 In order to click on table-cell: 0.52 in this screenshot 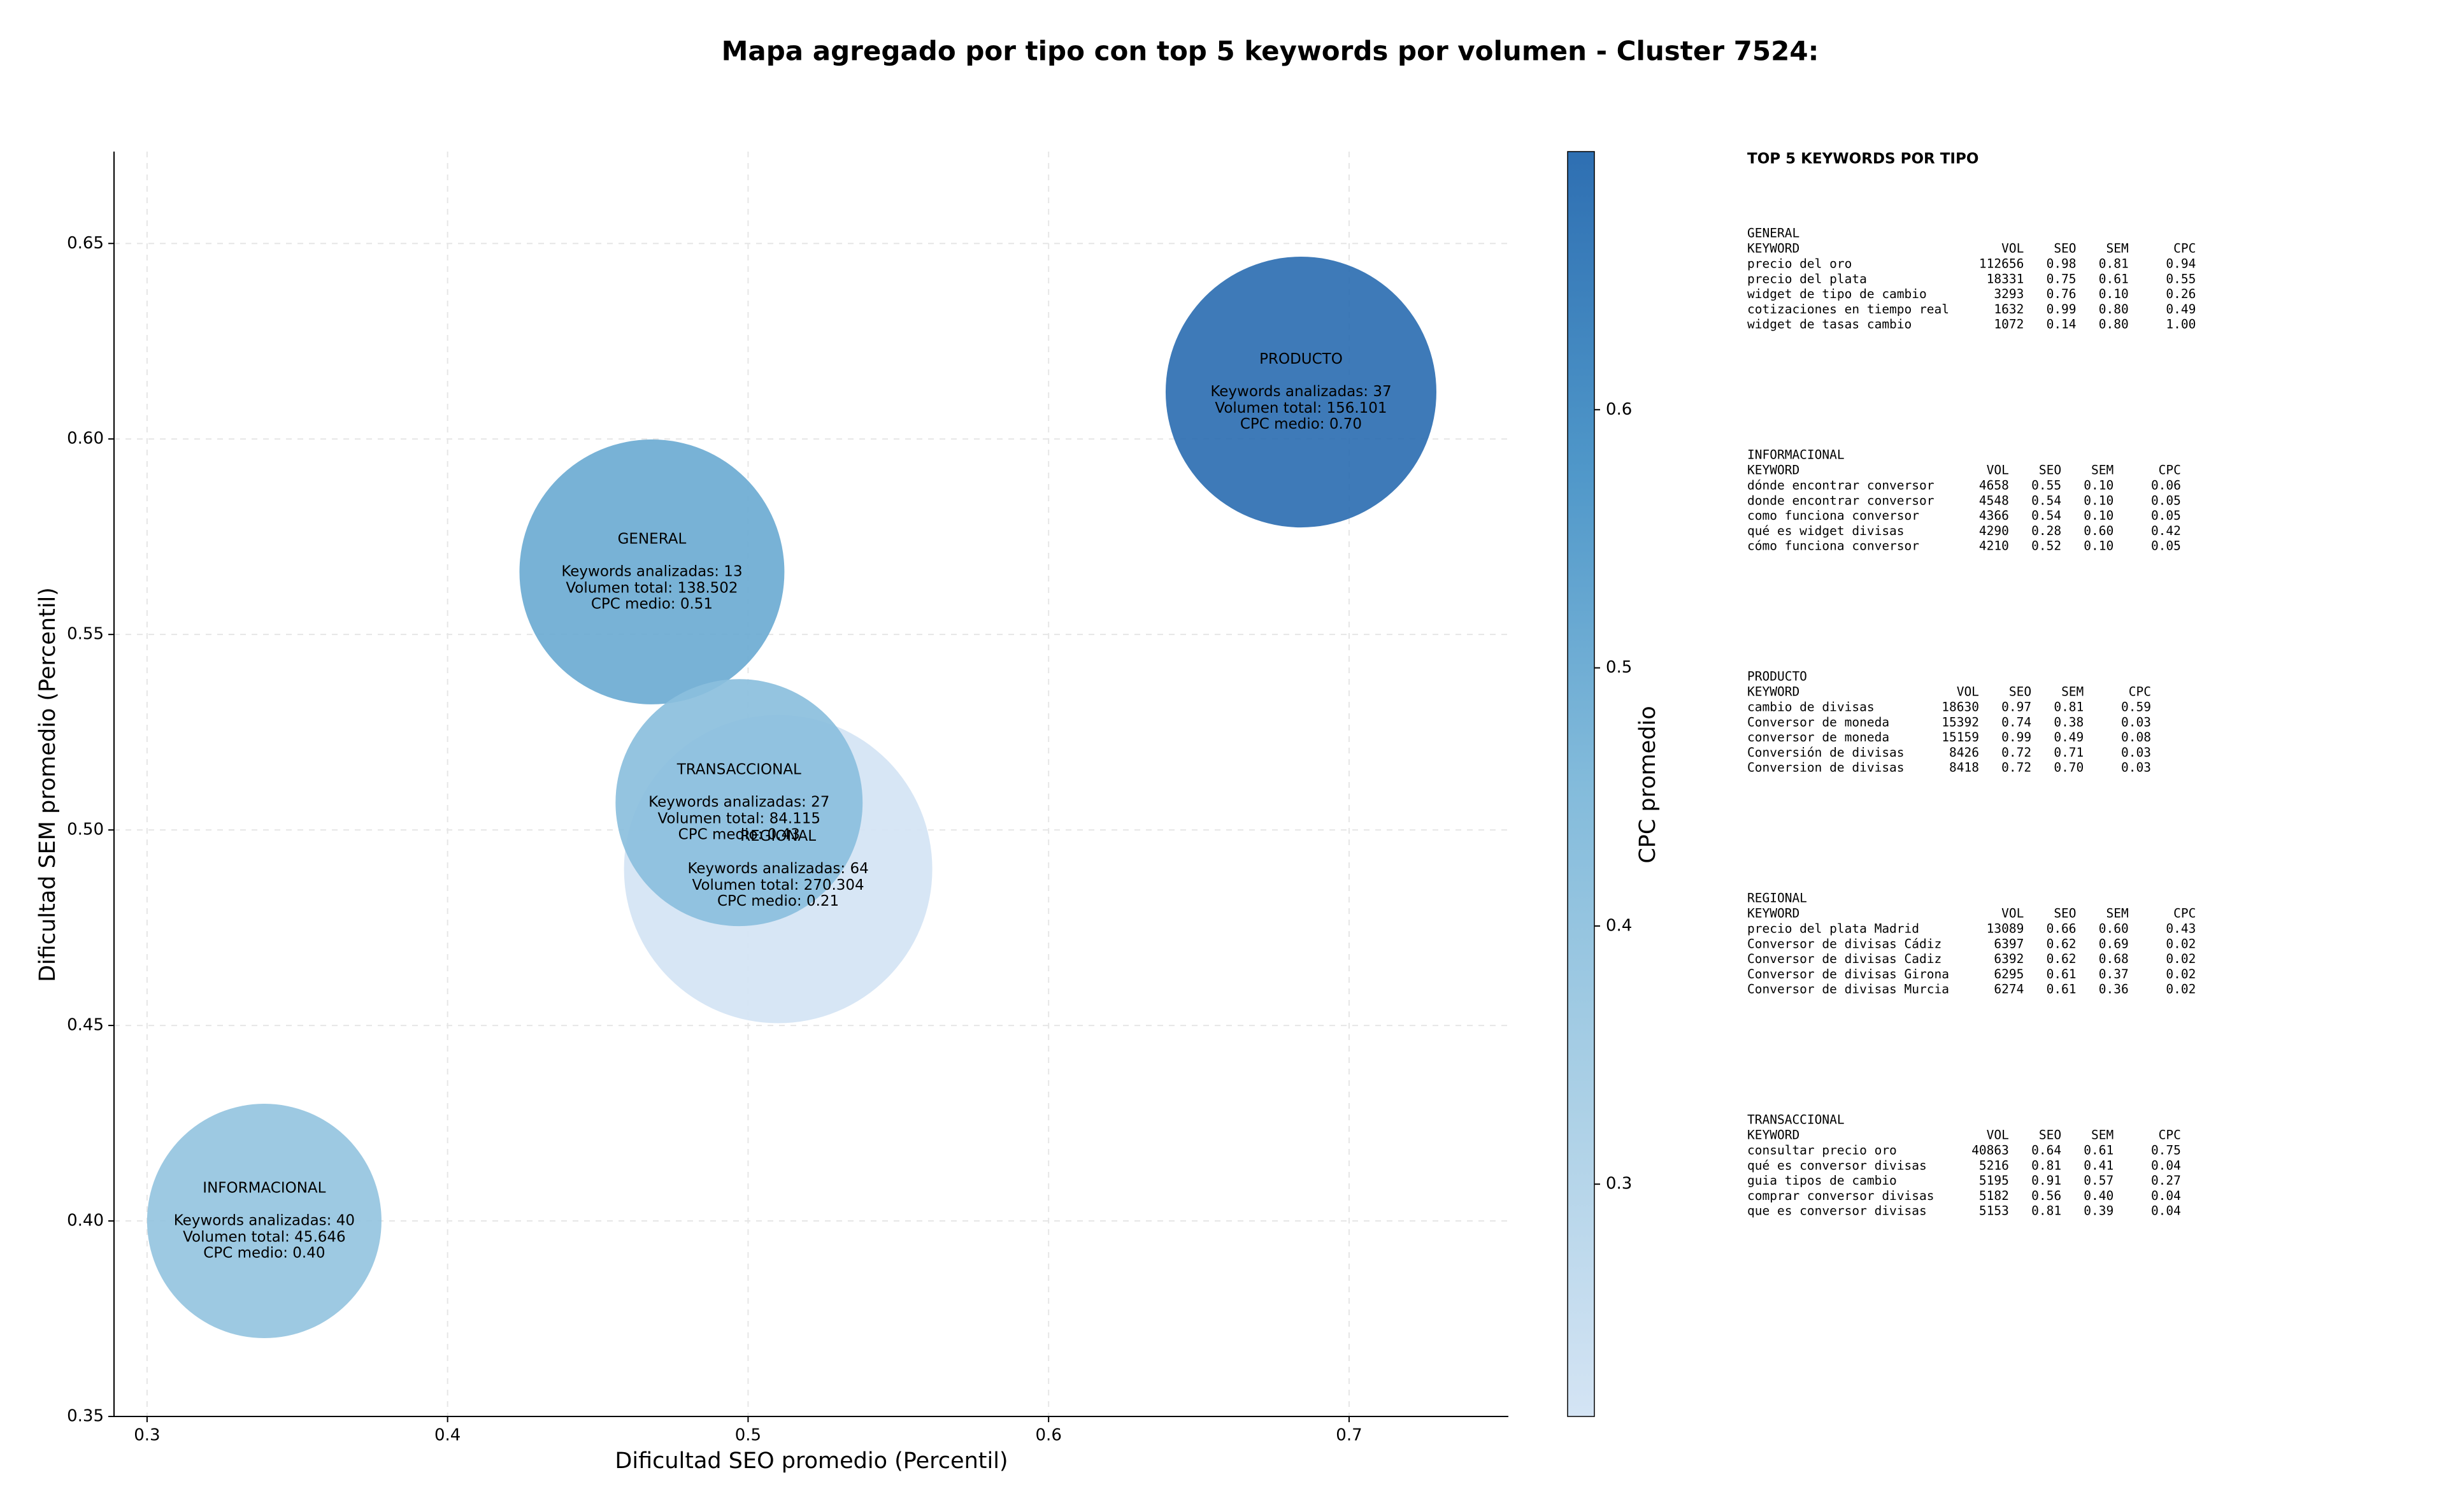, I will do `click(2046, 546)`.